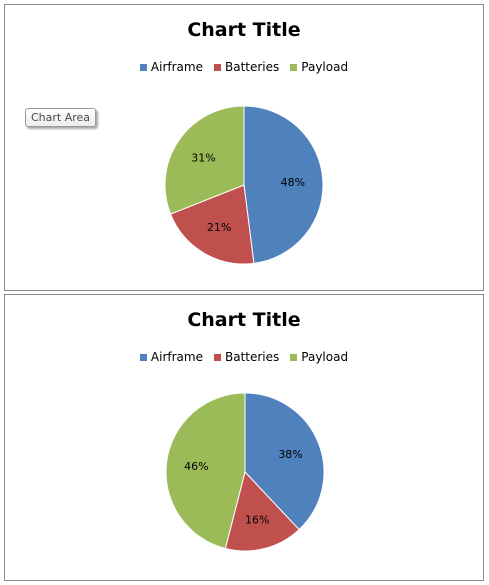 The image size is (489, 585). What do you see at coordinates (219, 227) in the screenshot?
I see `data-label-batteries: 21%` at bounding box center [219, 227].